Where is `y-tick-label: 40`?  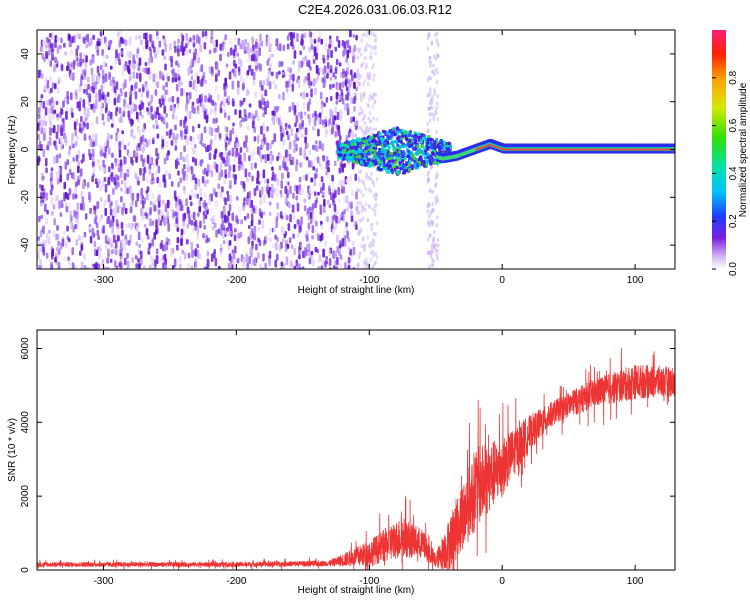 y-tick-label: 40 is located at coordinates (25, 54).